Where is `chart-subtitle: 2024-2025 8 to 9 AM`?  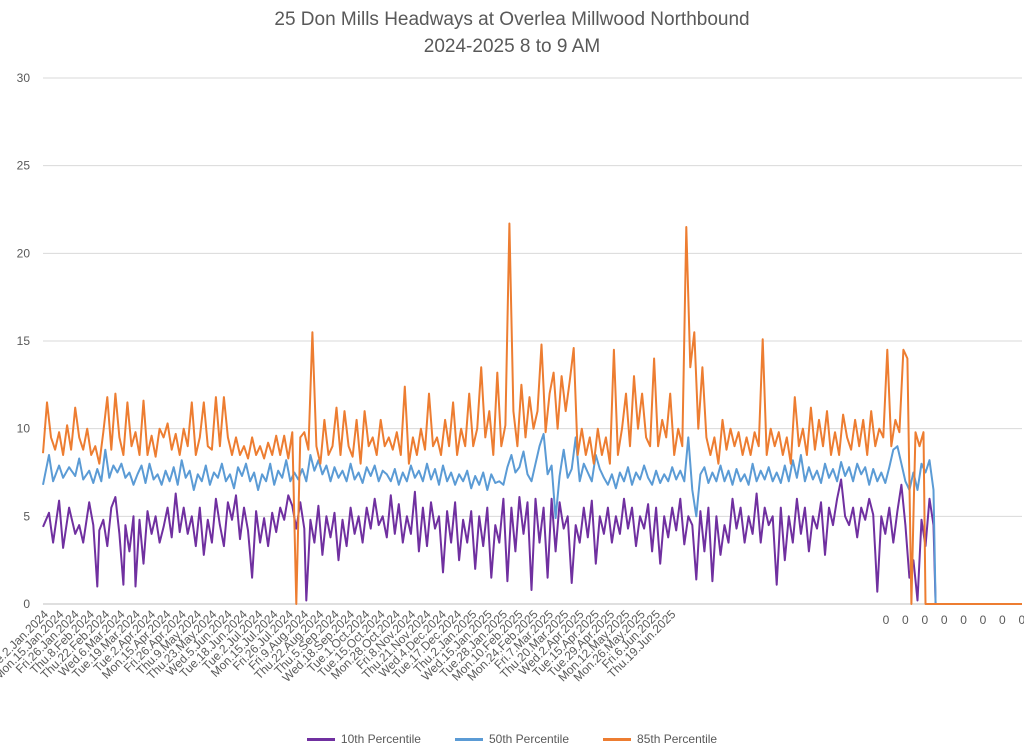 chart-subtitle: 2024-2025 8 to 9 AM is located at coordinates (512, 46).